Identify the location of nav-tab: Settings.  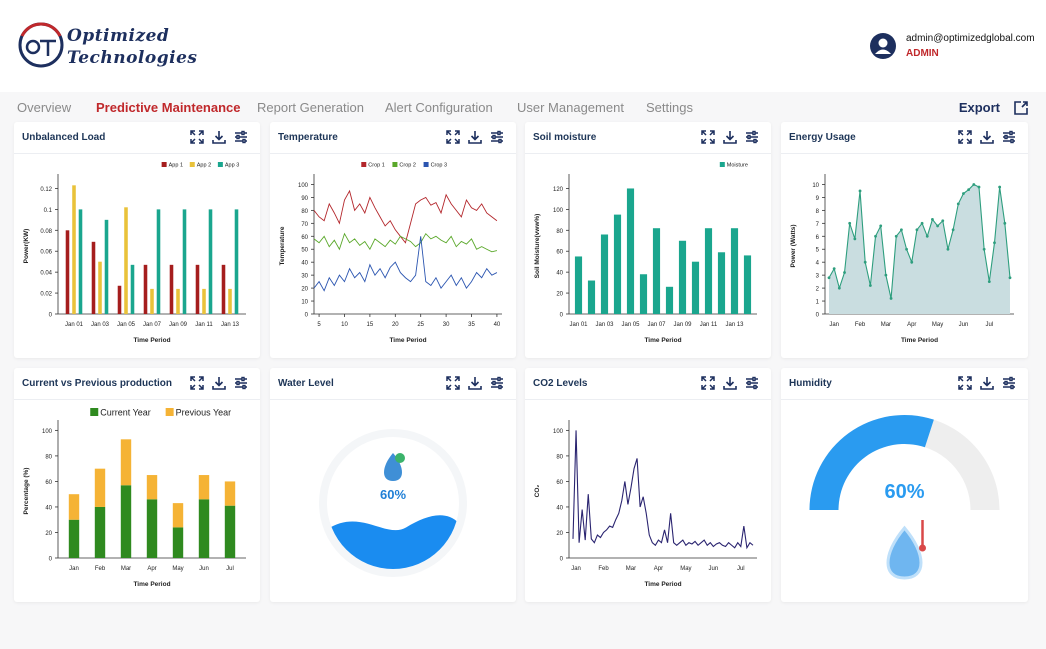
(669, 107).